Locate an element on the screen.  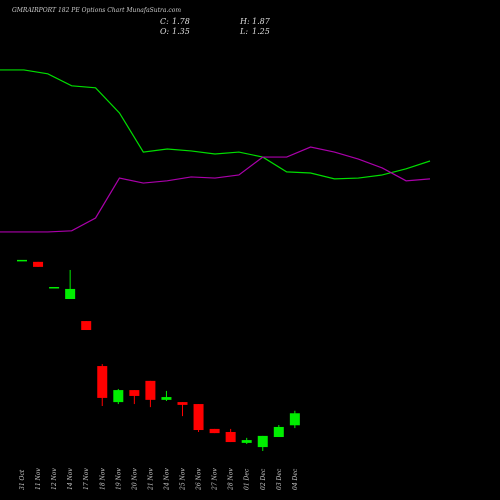
indicator-line is located at coordinates (215, 189).